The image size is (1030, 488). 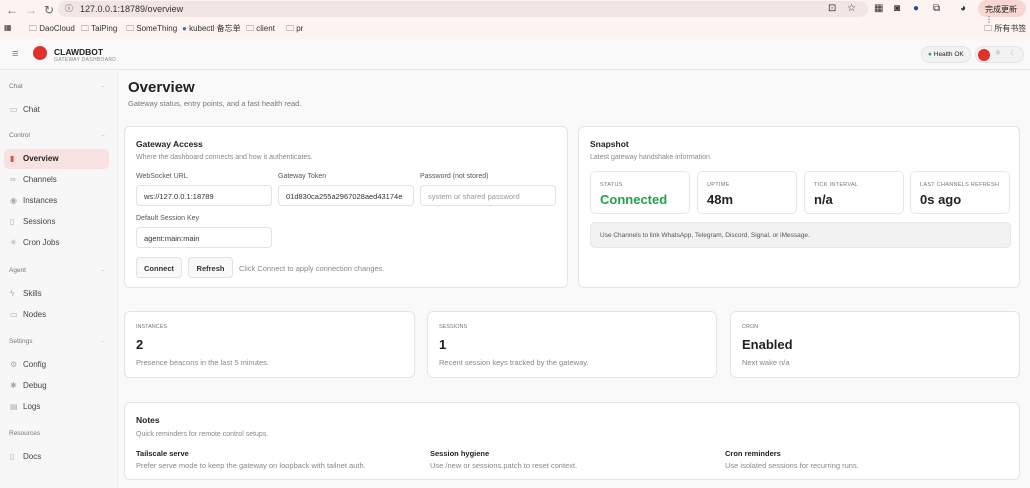 I want to click on menu-icon: ≡, so click(x=15, y=54).